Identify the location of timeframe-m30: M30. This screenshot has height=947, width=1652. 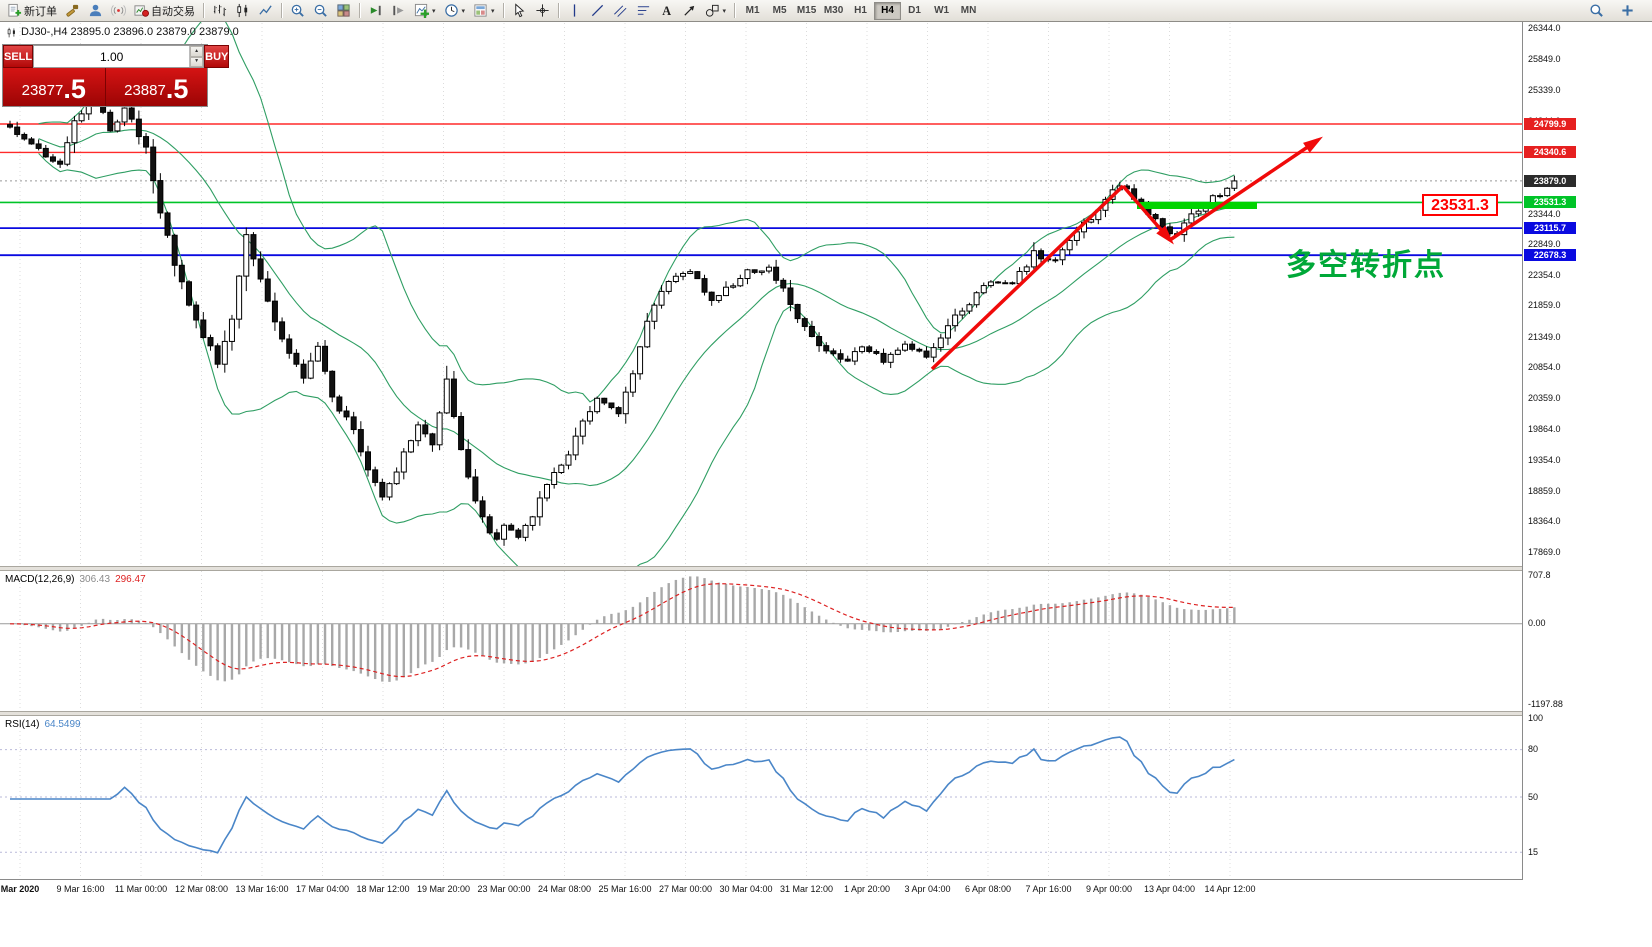
(833, 11).